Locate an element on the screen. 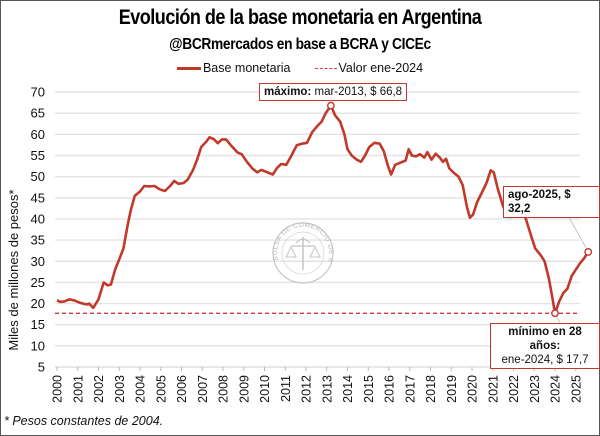 The image size is (600, 436). y-tick-label: 50 is located at coordinates (38, 176).